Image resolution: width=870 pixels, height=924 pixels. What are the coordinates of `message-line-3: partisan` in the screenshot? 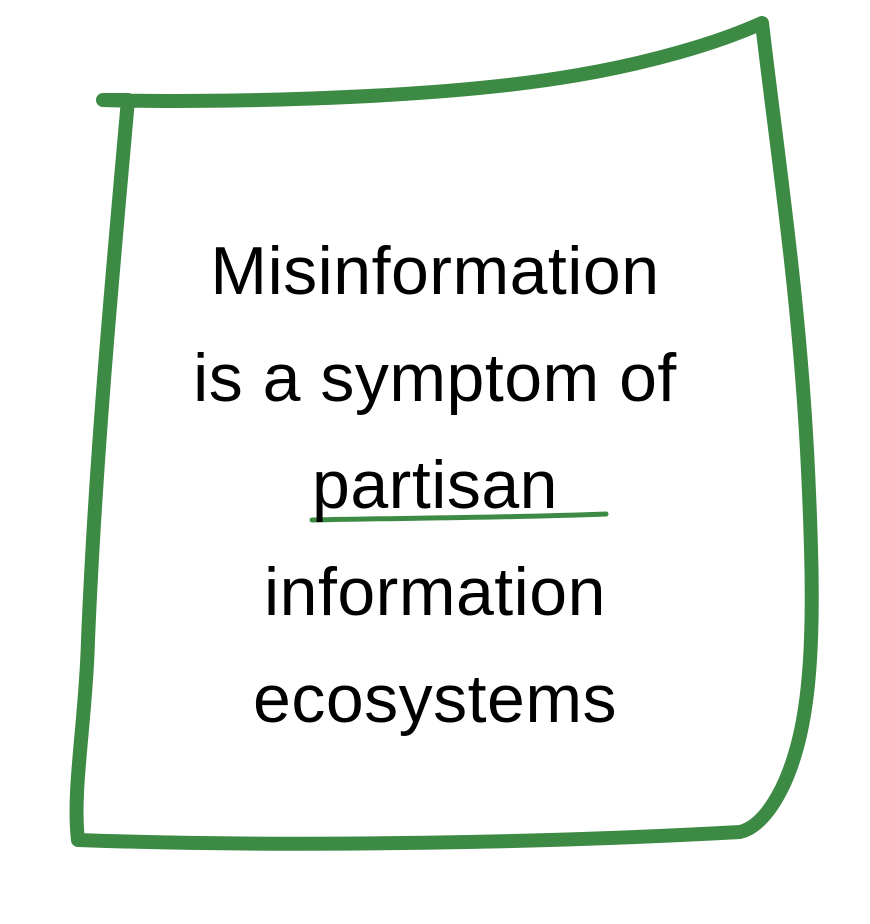 It's located at (435, 485).